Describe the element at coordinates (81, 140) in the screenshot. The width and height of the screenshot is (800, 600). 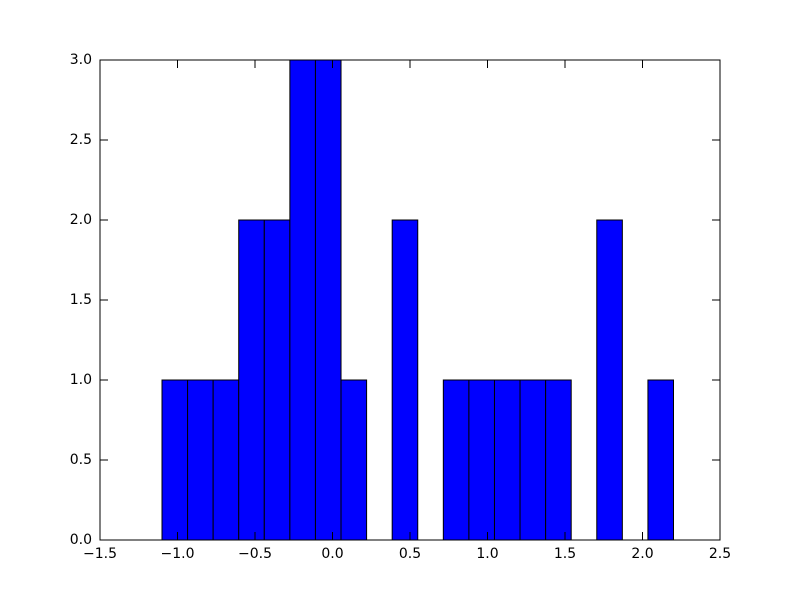
I see `y-tick-label: 2.5` at that location.